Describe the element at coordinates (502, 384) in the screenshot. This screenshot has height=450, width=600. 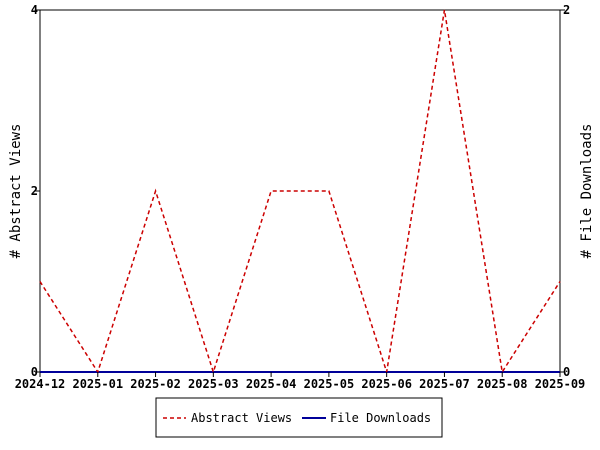
I see `x-tick-label: 2025-08` at that location.